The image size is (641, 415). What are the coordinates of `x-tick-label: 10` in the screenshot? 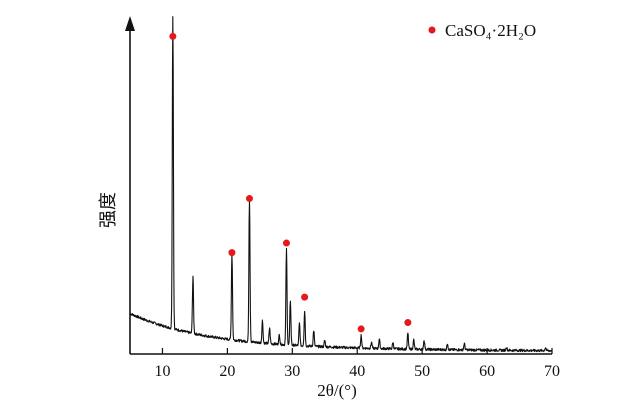 It's located at (162, 371).